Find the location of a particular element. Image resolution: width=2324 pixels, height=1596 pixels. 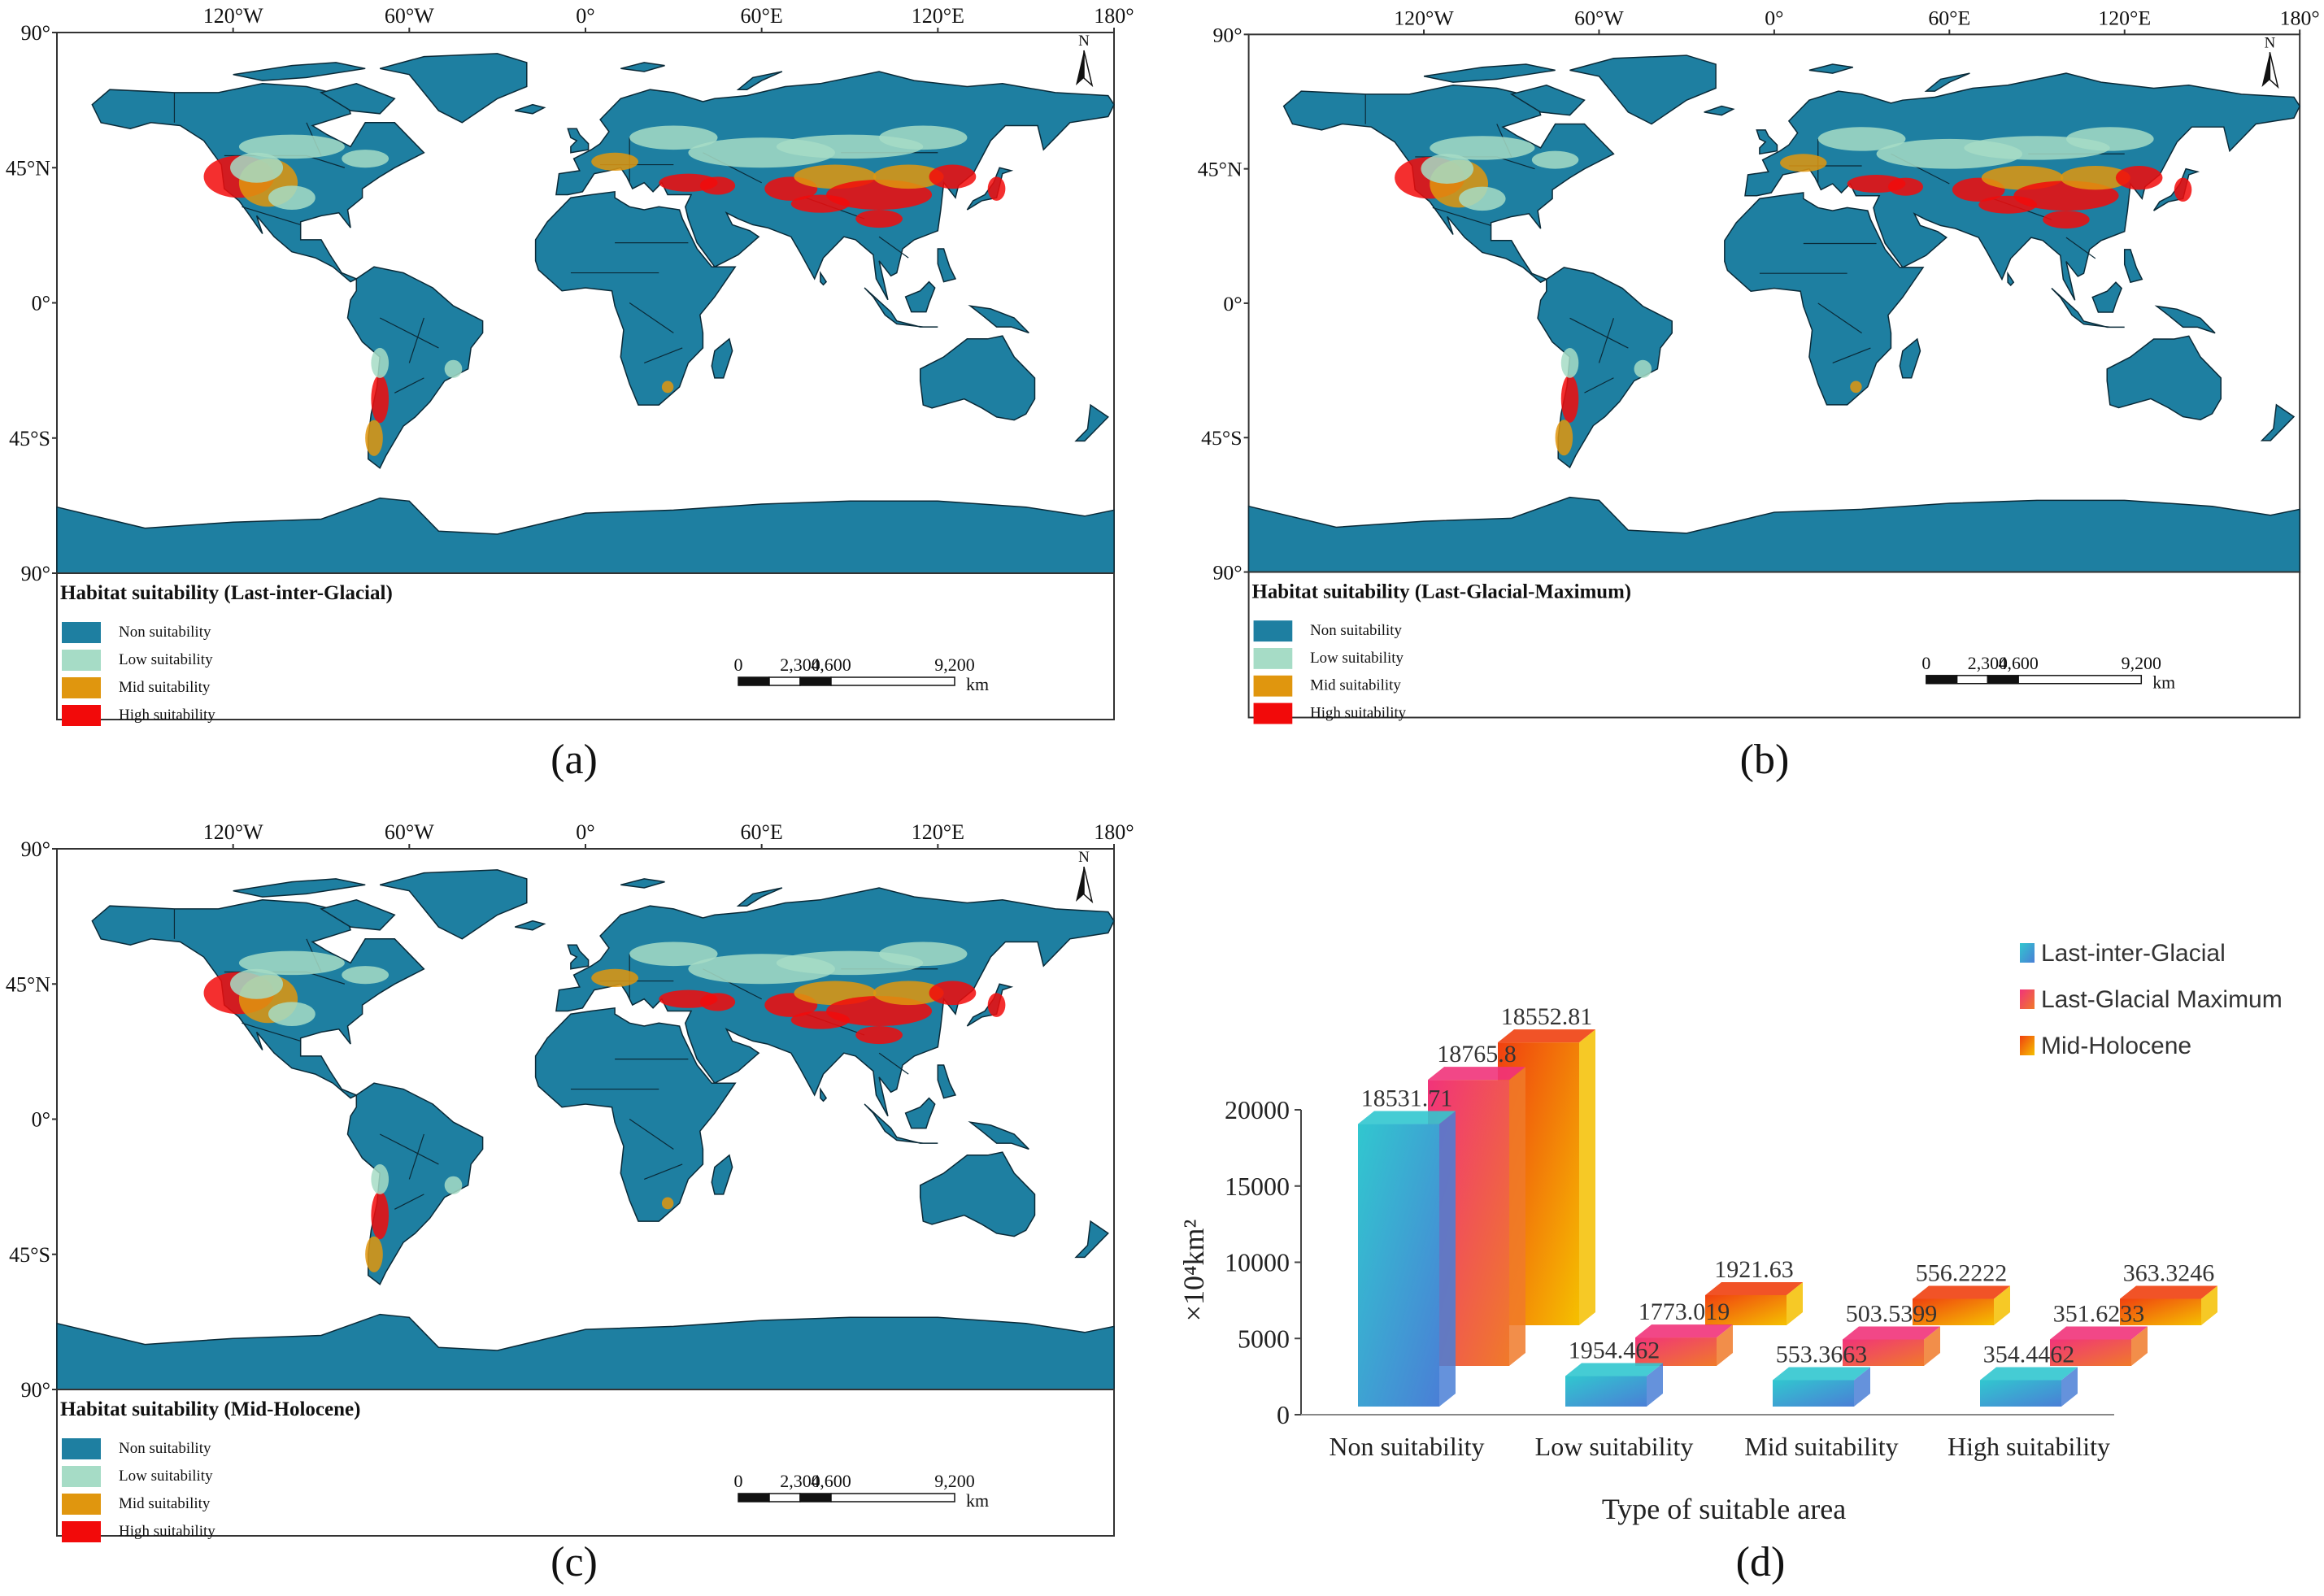

legend-label: High suitability is located at coordinates (167, 1532).